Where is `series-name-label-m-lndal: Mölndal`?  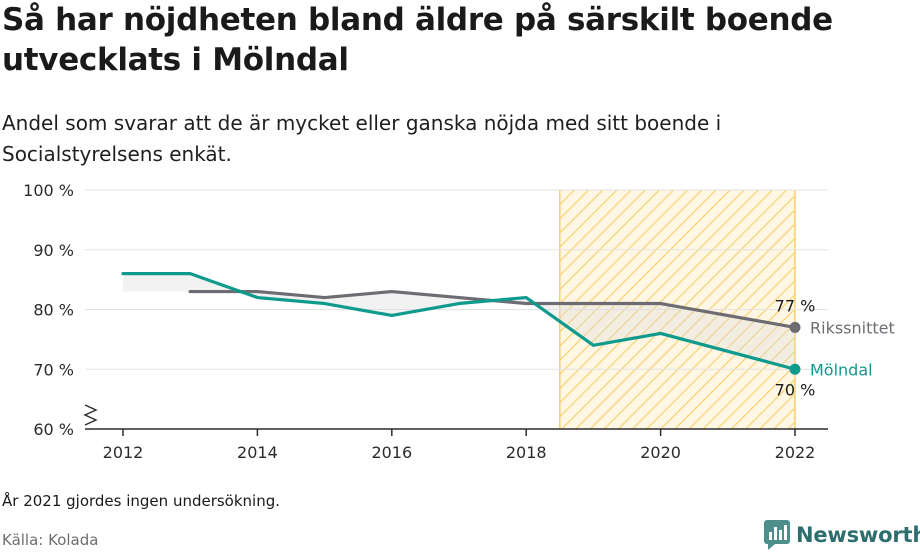 series-name-label-m-lndal: Mölndal is located at coordinates (841, 369).